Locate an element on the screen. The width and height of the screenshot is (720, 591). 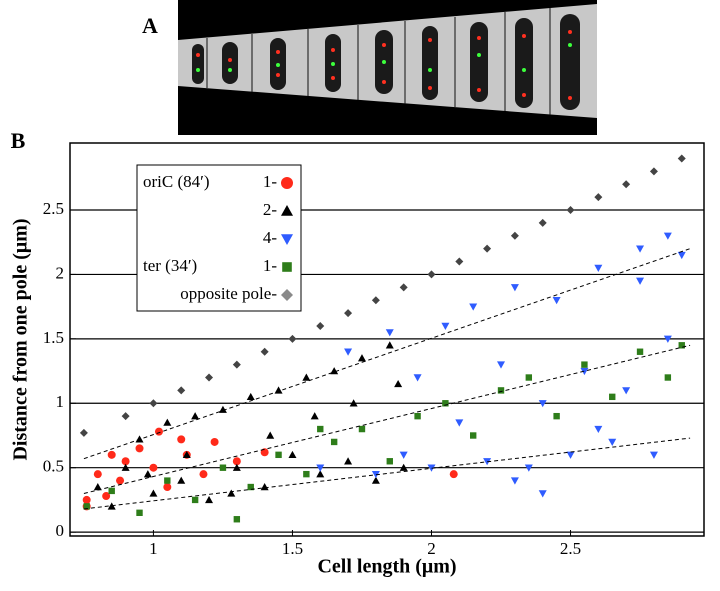
y-tick-label: 1.5 is located at coordinates (53, 337).